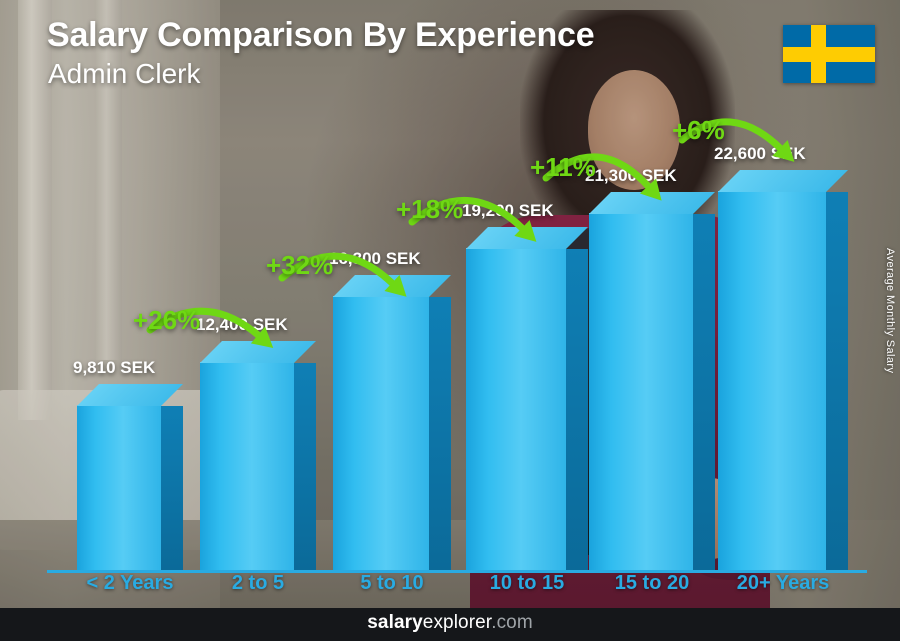  What do you see at coordinates (890, 311) in the screenshot?
I see `y-axis-label: Average Monthly Salary` at bounding box center [890, 311].